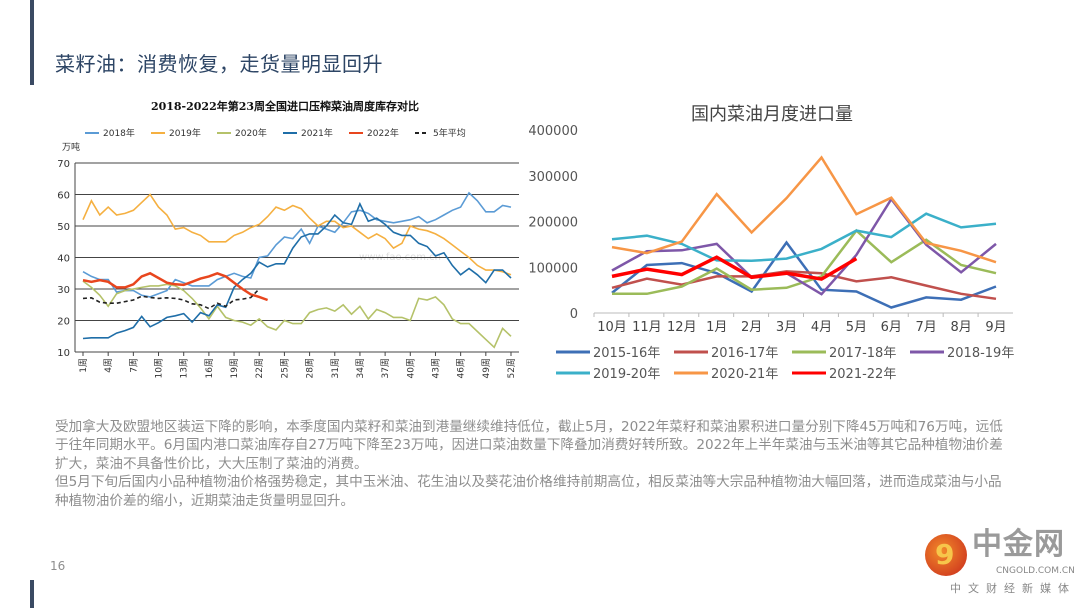 This screenshot has height=608, width=1080. I want to click on x-tick-label: 13周, so click(184, 368).